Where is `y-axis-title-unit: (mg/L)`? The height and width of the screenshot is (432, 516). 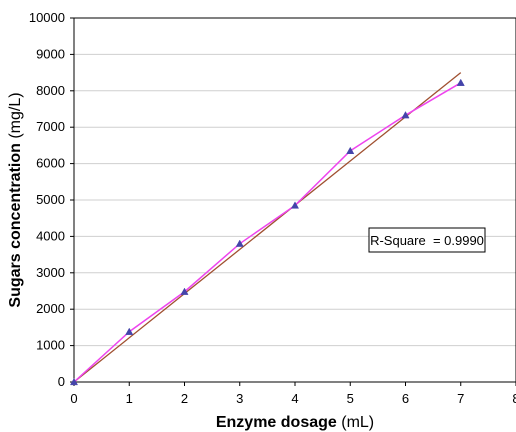
y-axis-title-unit: (mg/L) is located at coordinates (15, 115).